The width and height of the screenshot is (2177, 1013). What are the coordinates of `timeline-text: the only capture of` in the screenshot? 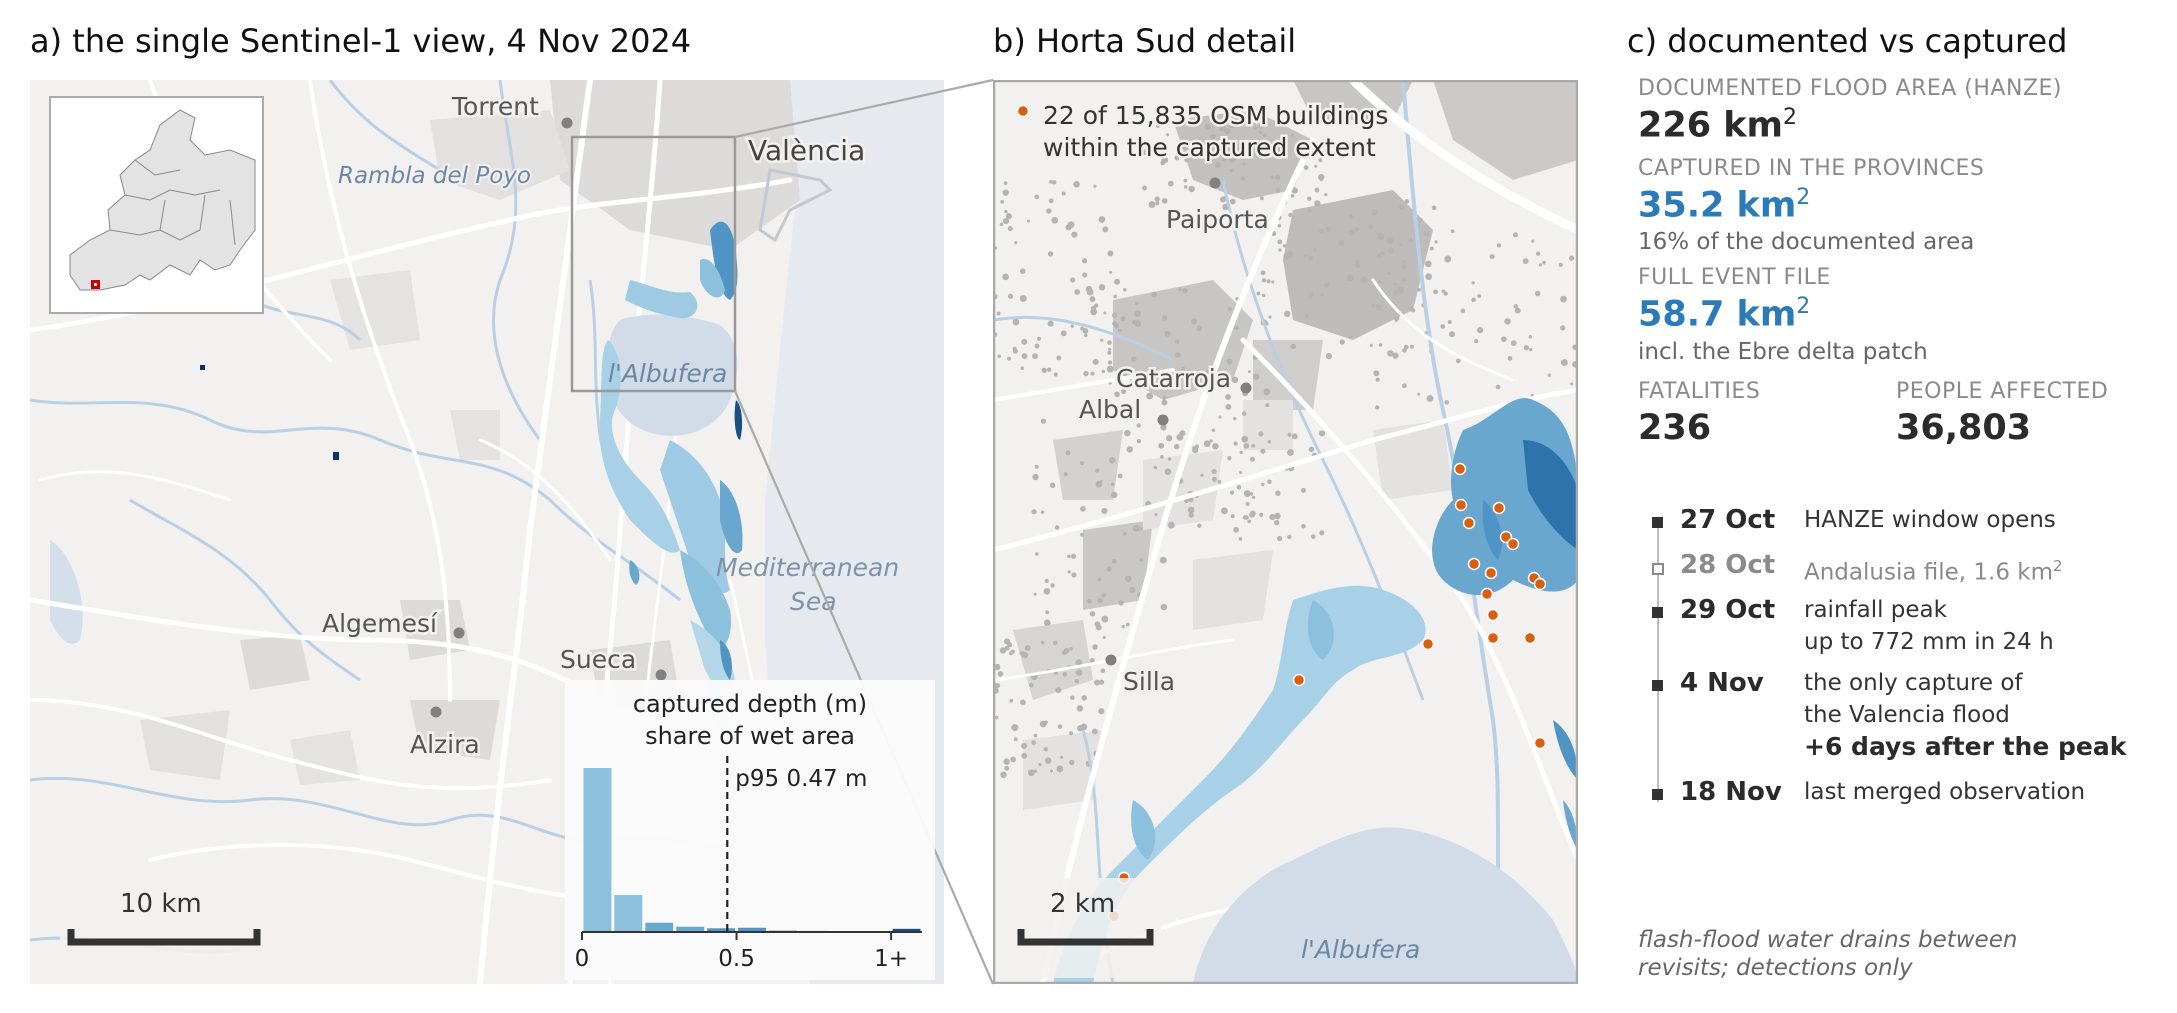 It's located at (1913, 683).